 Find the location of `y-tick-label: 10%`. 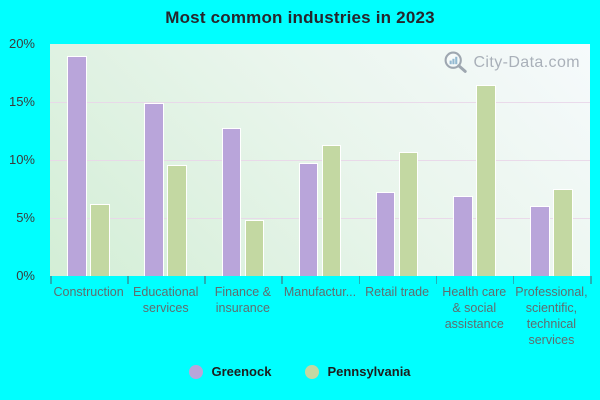

y-tick-label: 10% is located at coordinates (21, 159).